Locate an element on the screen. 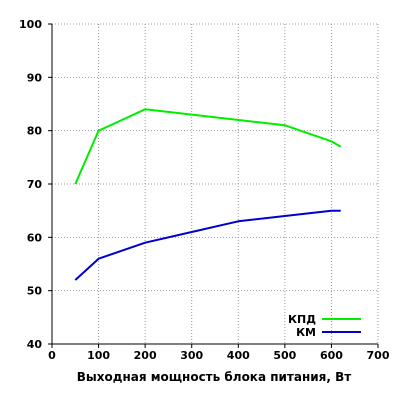 This screenshot has height=400, width=400. y-tick-label: 90 is located at coordinates (35, 77).